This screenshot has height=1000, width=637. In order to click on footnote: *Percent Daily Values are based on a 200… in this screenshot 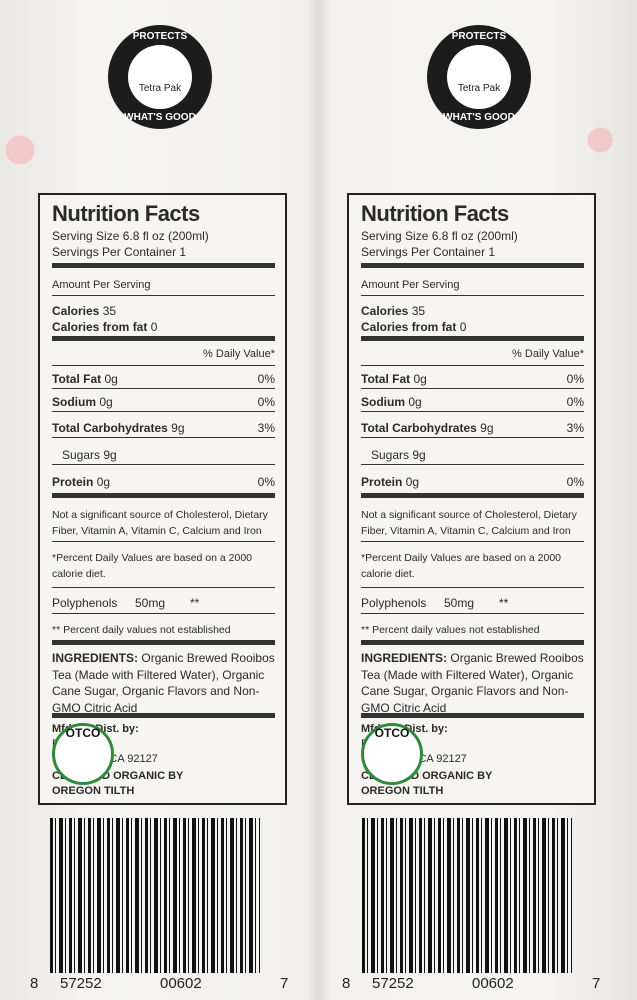, I will do `click(152, 566)`.